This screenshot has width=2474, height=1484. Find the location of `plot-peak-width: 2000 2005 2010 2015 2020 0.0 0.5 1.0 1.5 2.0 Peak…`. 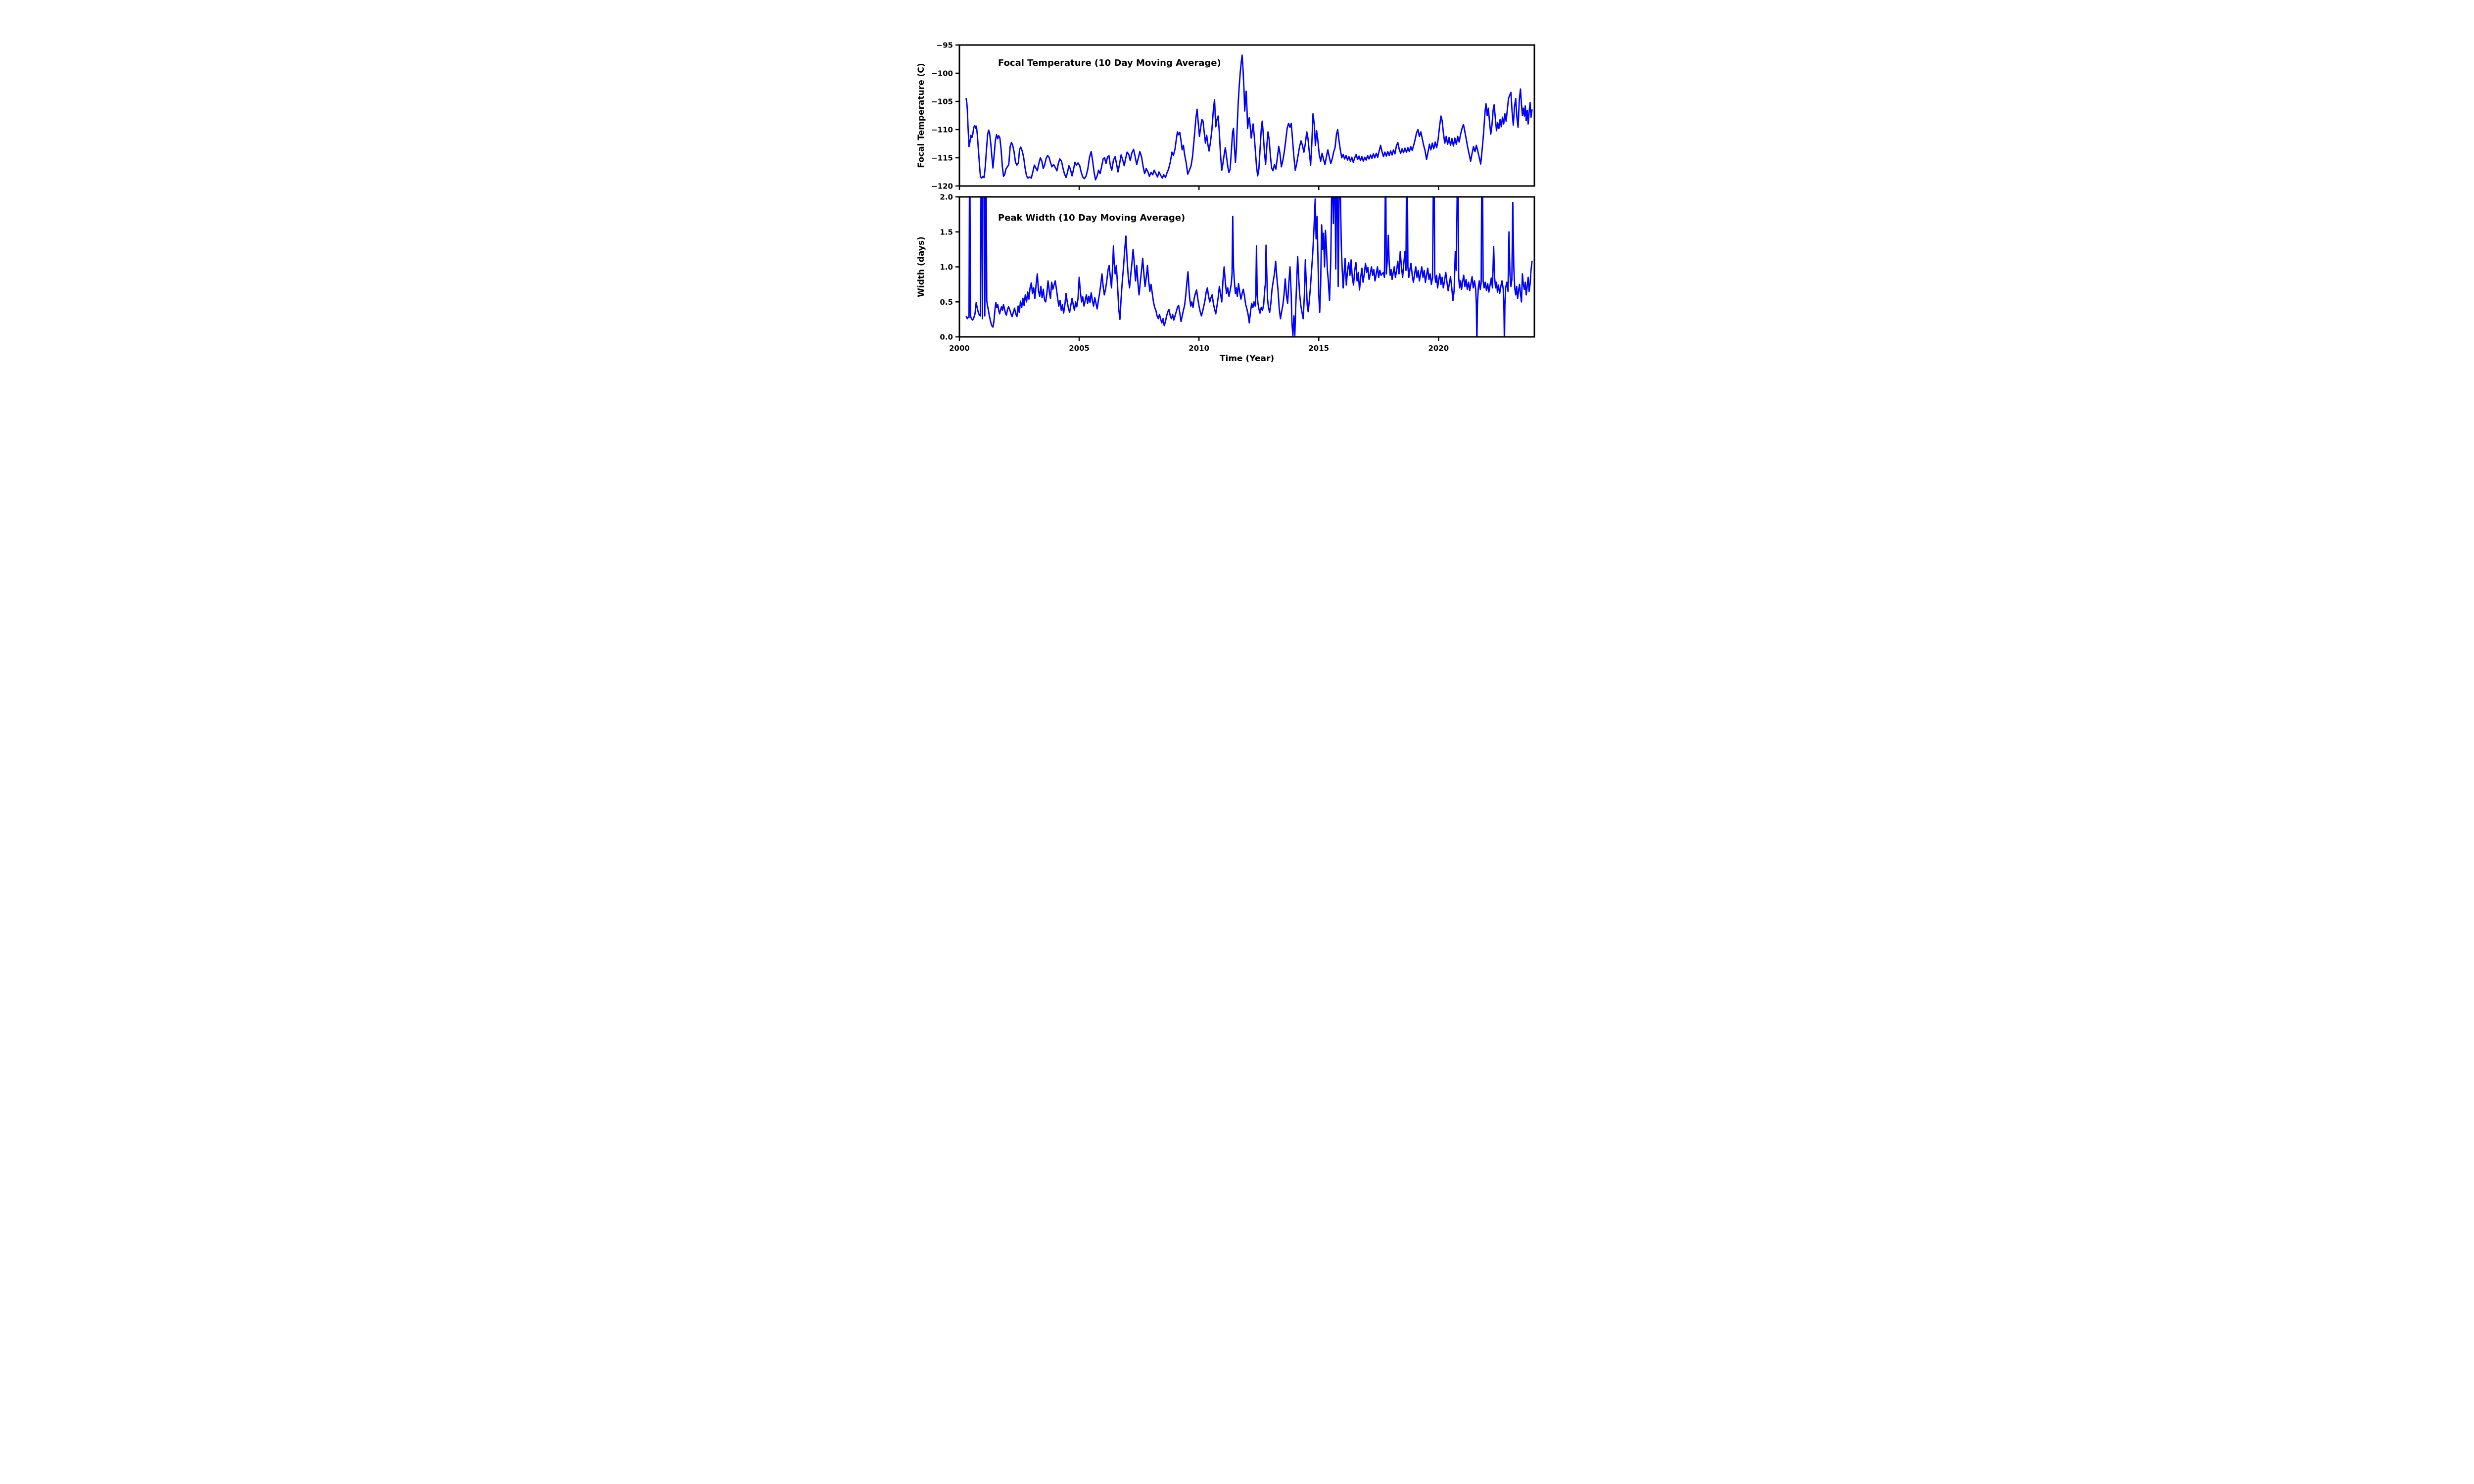

plot-peak-width: 2000 2005 2010 2015 2020 0.0 0.5 1.0 1.5 2.0 Peak… is located at coordinates (1226, 278).